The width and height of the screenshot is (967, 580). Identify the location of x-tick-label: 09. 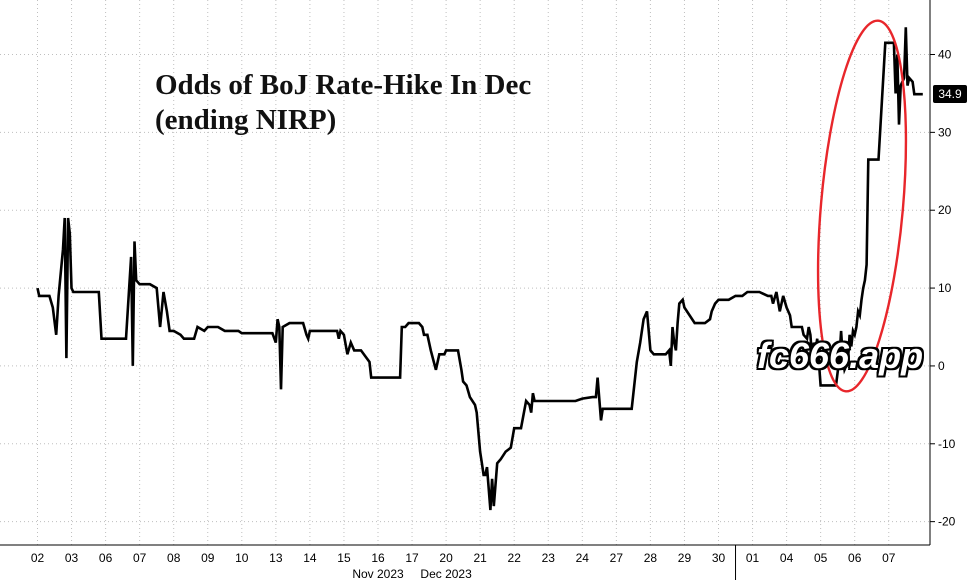
(208, 558).